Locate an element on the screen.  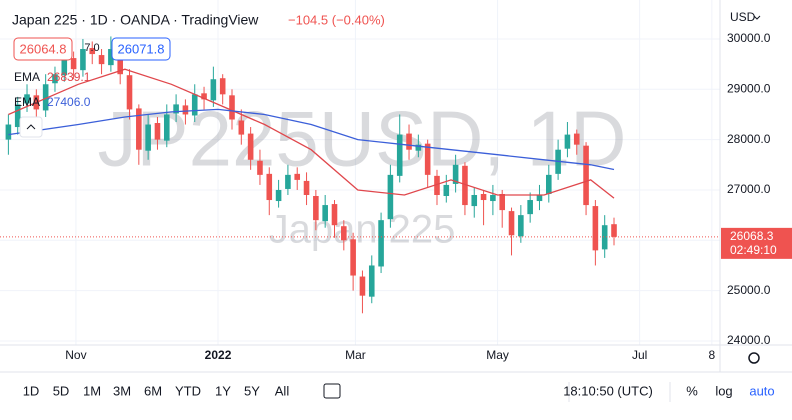
range-button: 6M is located at coordinates (153, 390).